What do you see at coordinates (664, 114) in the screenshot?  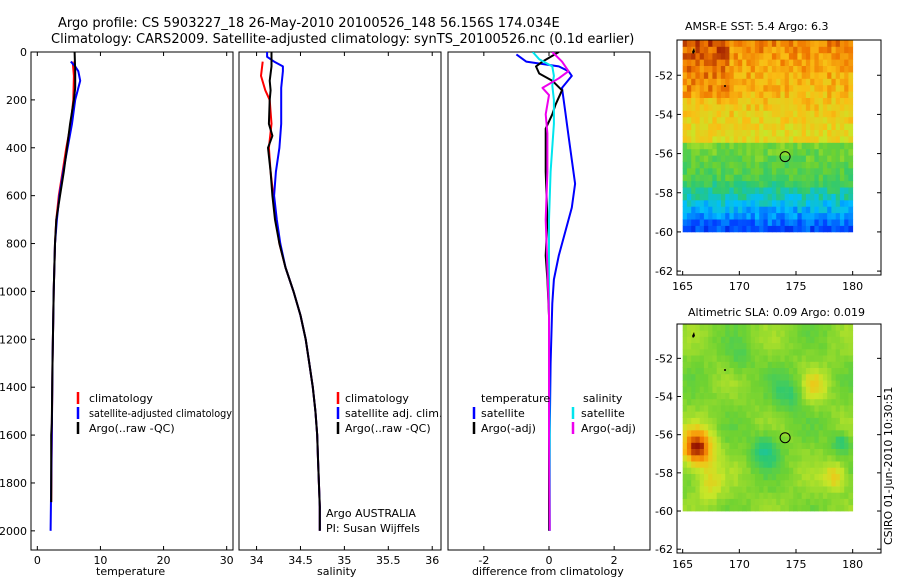 I see `sst-map-ytick-label: -54` at bounding box center [664, 114].